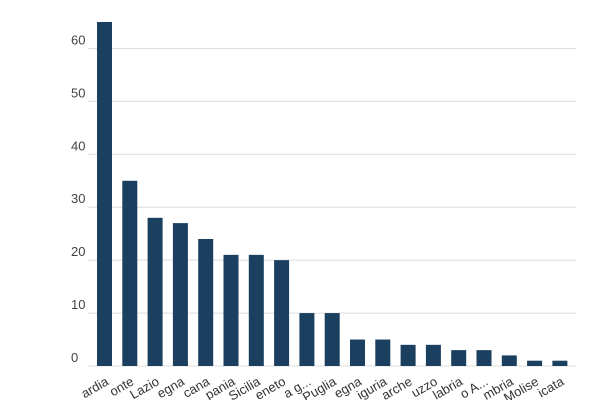 Image resolution: width=600 pixels, height=400 pixels. Describe the element at coordinates (78, 304) in the screenshot. I see `y-tick-label: 10` at that location.